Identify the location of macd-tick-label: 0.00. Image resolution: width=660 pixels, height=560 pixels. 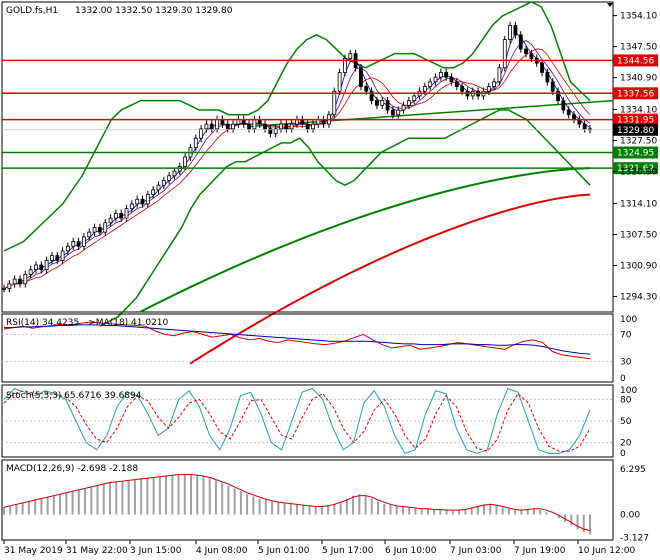
(630, 516).